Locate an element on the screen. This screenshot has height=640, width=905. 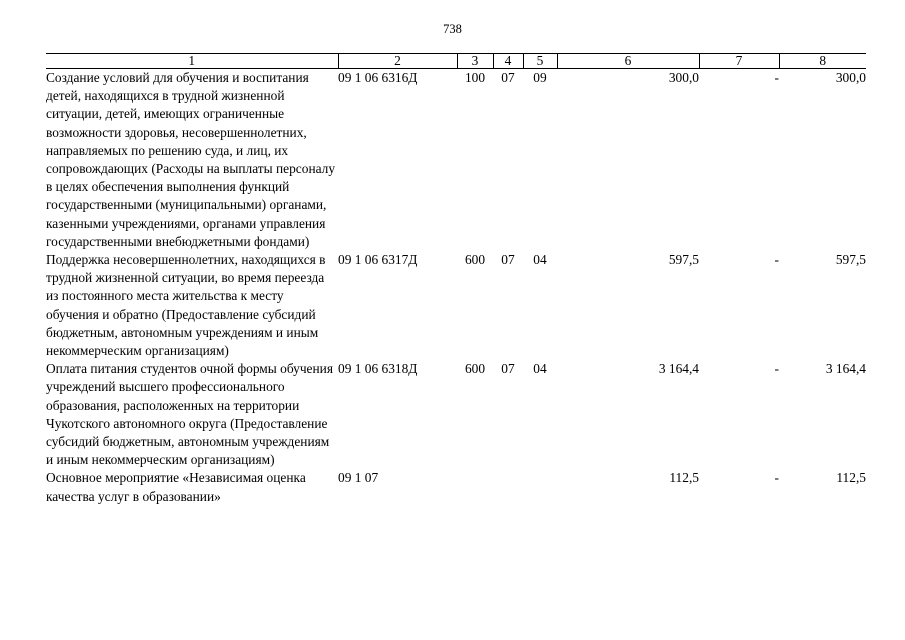
page-number: 738 is located at coordinates (452, 29).